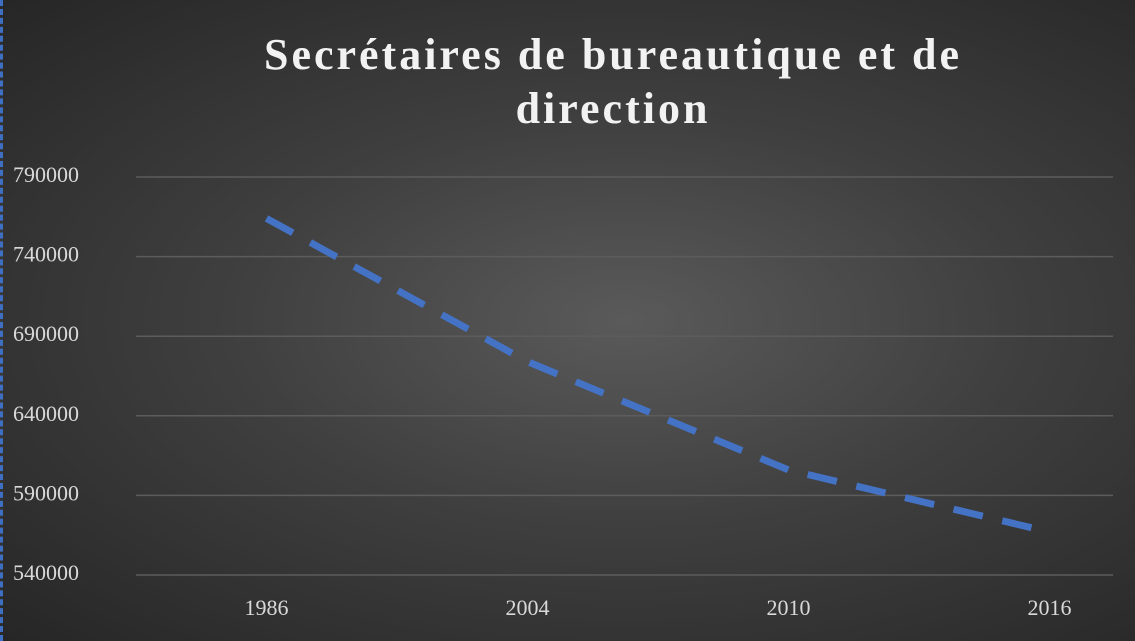  Describe the element at coordinates (46, 413) in the screenshot. I see `y-tick-label: 640000` at that location.